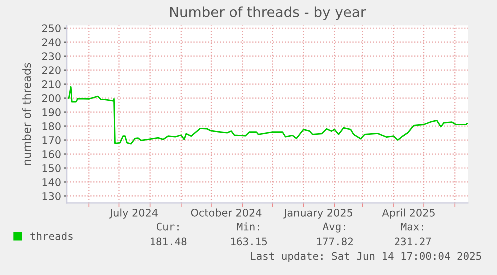  What do you see at coordinates (168, 242) in the screenshot?
I see `text: 181.48` at bounding box center [168, 242].